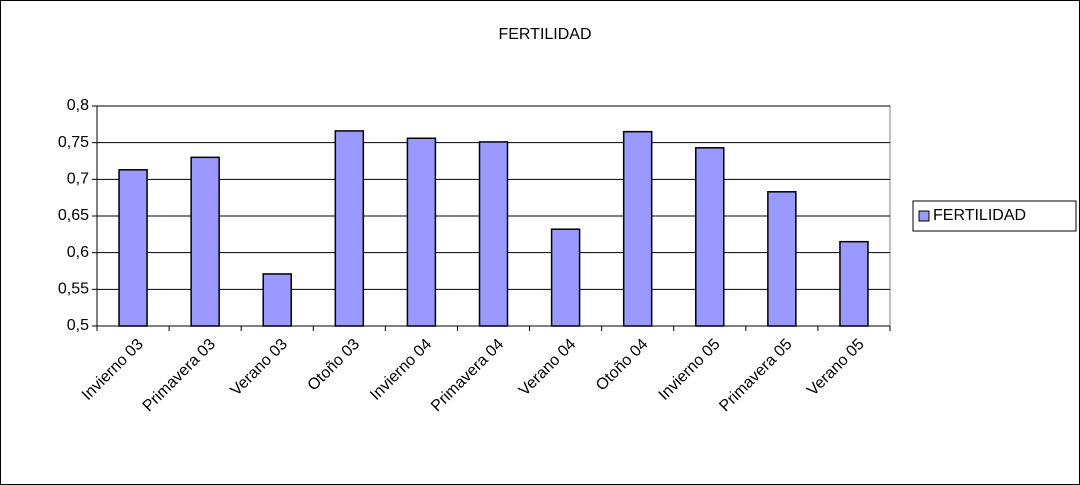  Describe the element at coordinates (78, 105) in the screenshot. I see `y-tick-label: 0,8` at that location.